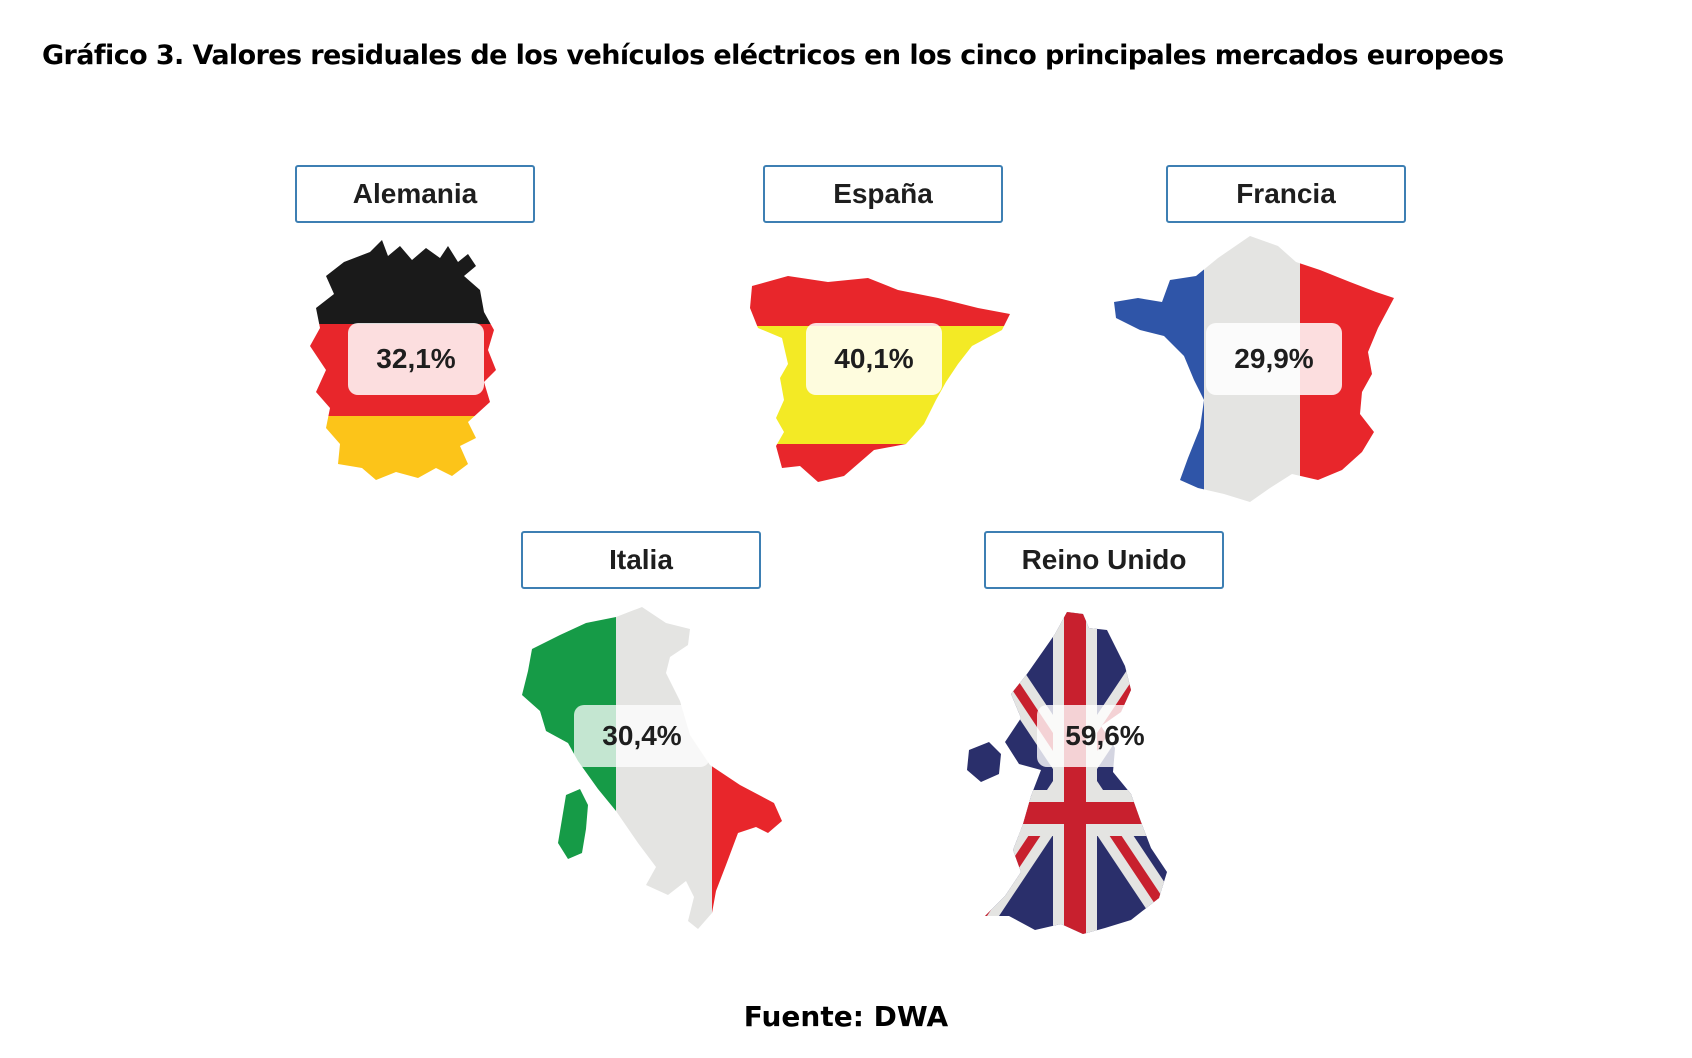 This screenshot has width=1692, height=1058. What do you see at coordinates (1274, 359) in the screenshot?
I see `value-francia: 29,9%` at bounding box center [1274, 359].